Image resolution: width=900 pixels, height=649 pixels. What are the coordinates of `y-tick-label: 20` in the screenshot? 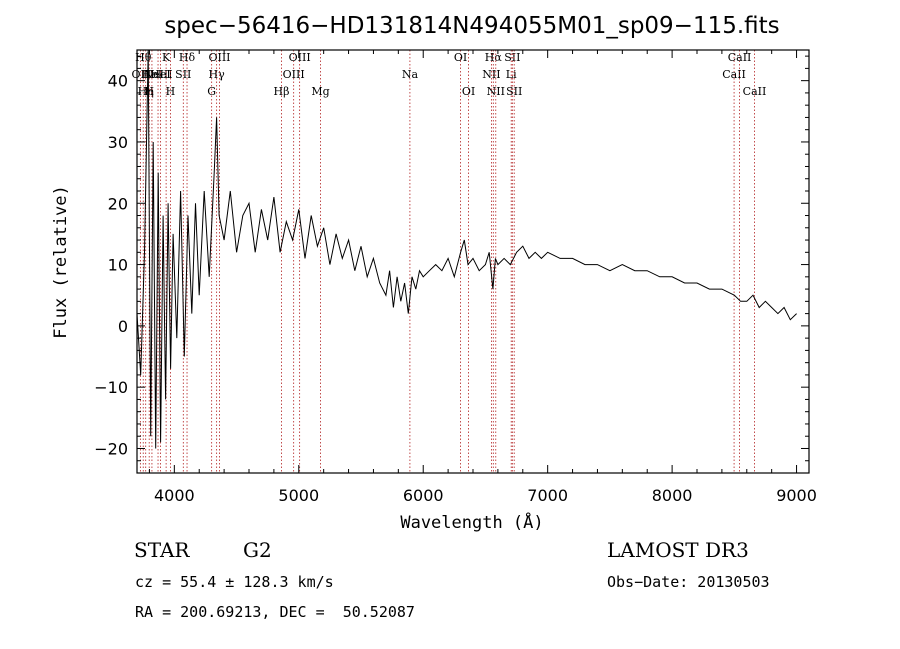 It's located at (118, 203).